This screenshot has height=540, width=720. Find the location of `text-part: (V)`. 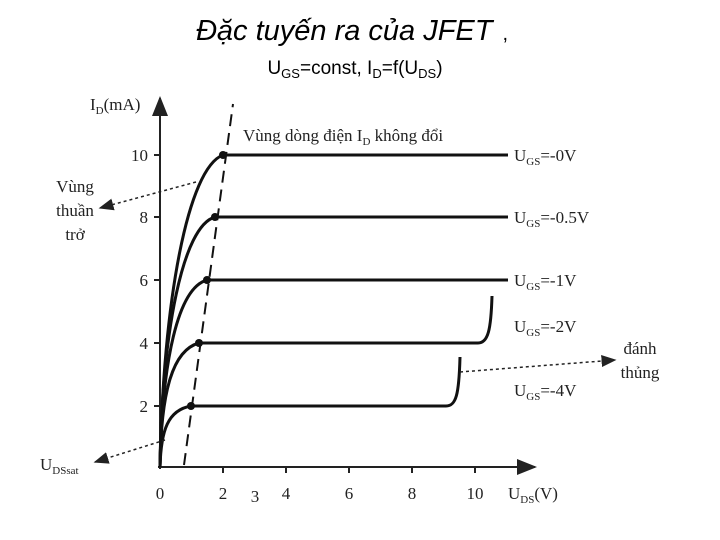

text-part: (V) is located at coordinates (546, 493).